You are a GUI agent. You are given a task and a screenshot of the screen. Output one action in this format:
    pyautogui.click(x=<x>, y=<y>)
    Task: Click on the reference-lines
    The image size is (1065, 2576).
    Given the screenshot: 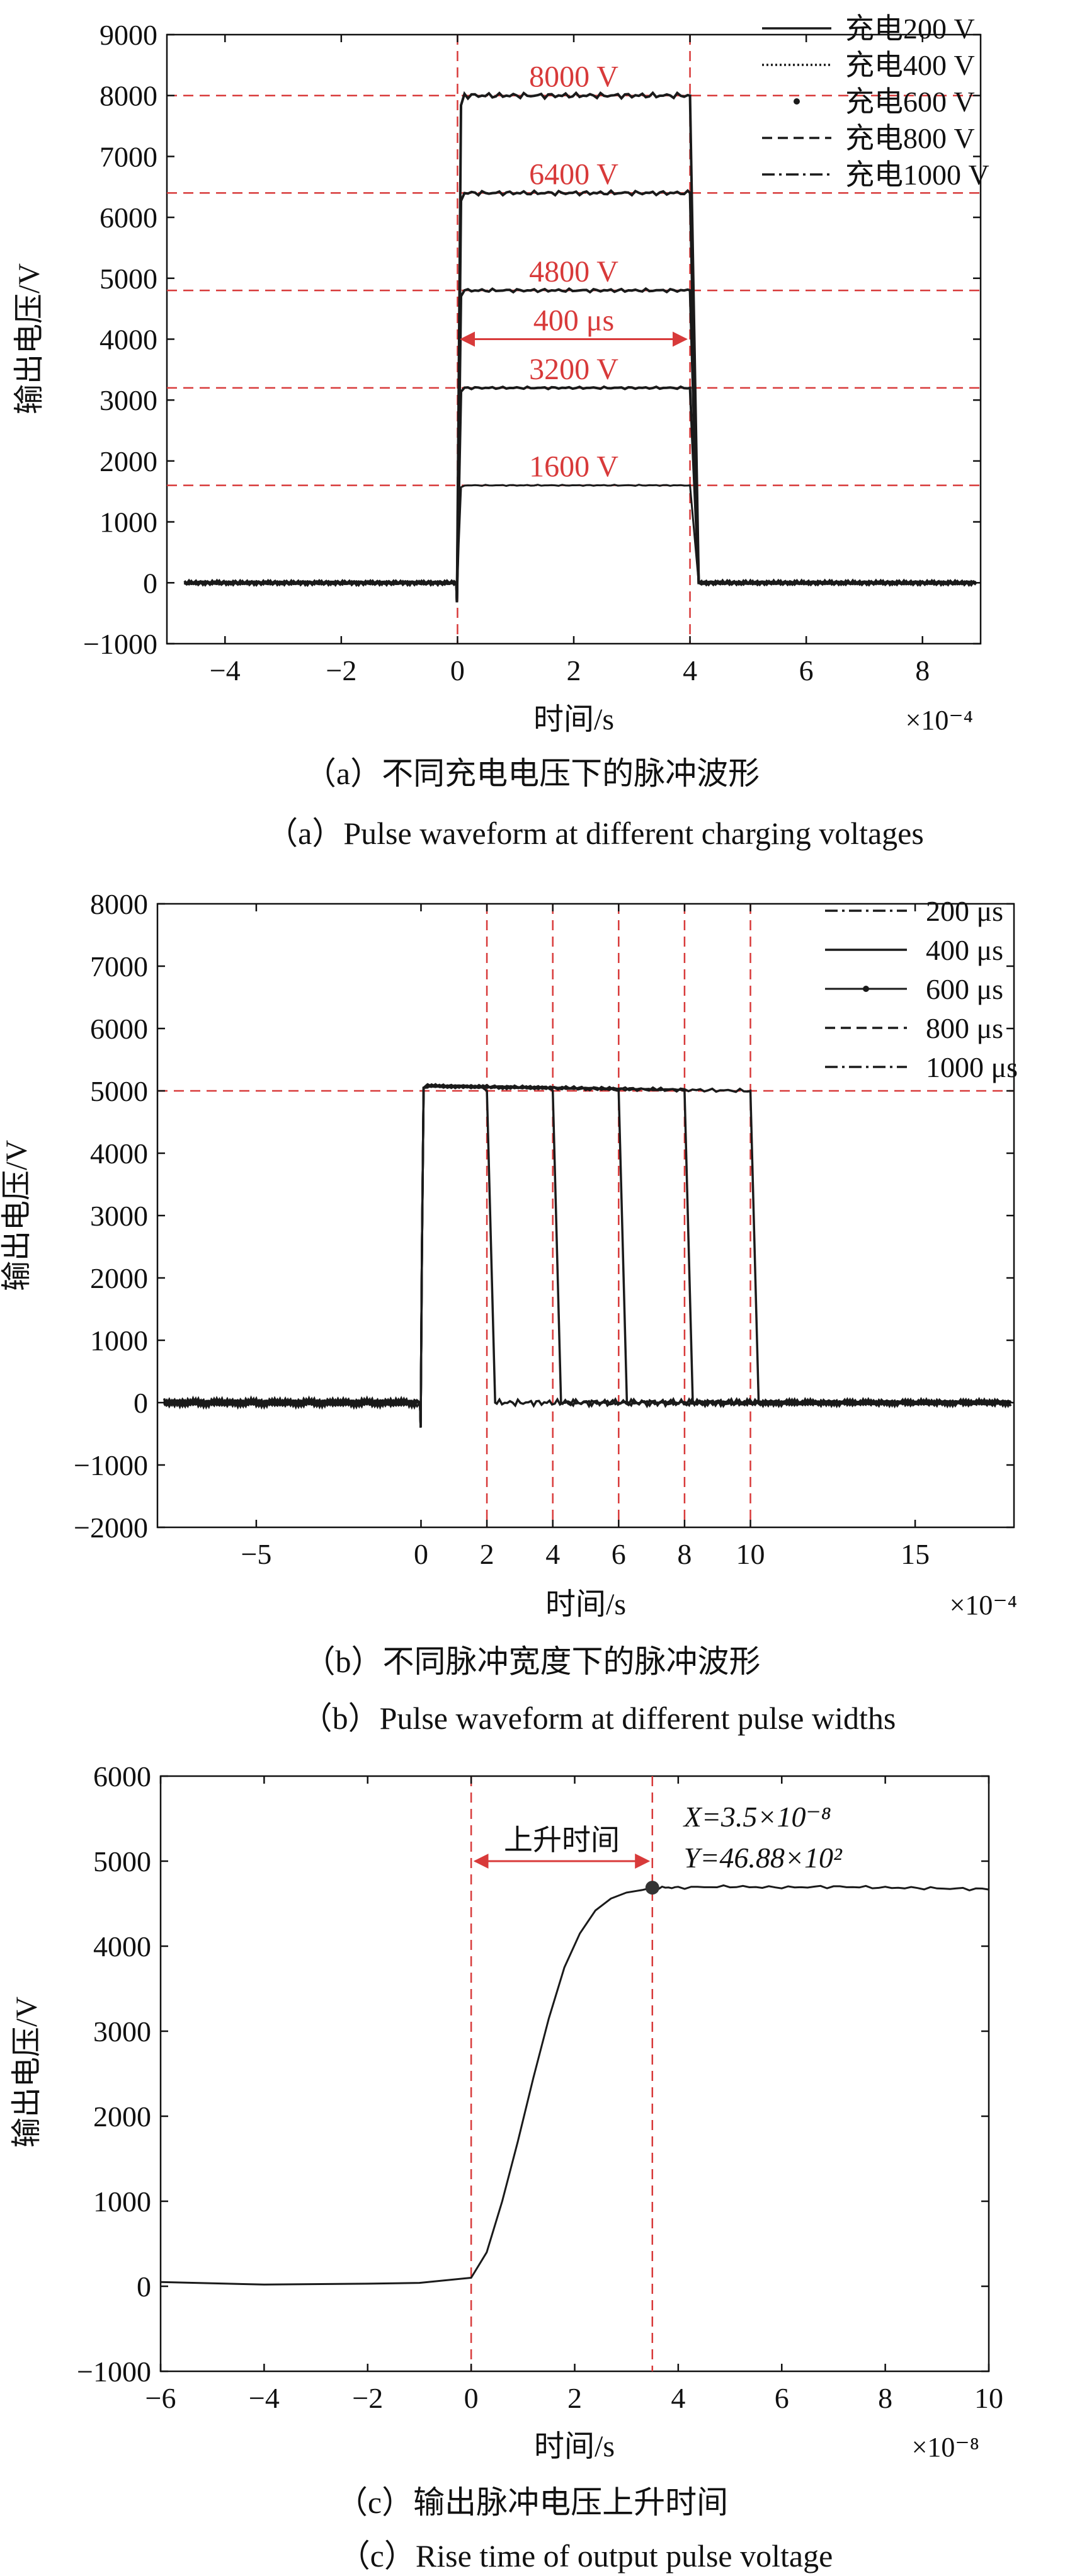 What is the action you would take?
    pyautogui.click(x=562, y=2073)
    